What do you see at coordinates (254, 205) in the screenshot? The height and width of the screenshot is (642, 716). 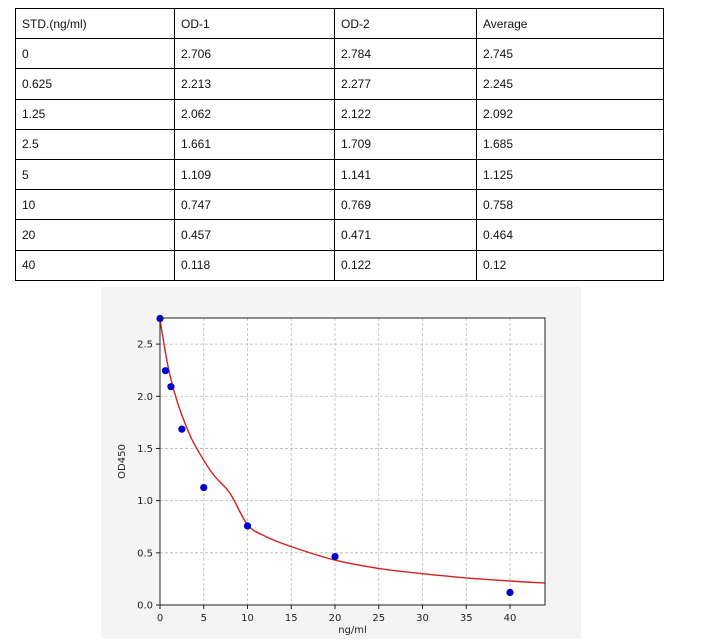 I see `cell-od1: 0.747` at bounding box center [254, 205].